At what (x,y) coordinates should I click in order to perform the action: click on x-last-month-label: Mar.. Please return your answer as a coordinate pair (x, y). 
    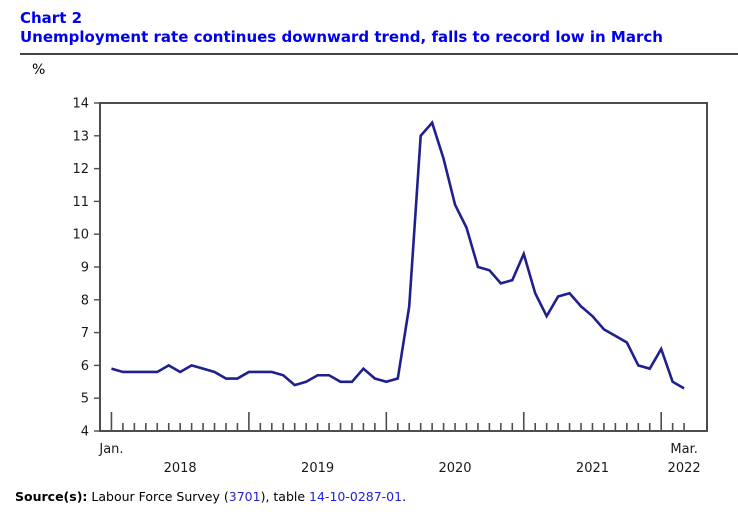
    Looking at the image, I should click on (683, 449).